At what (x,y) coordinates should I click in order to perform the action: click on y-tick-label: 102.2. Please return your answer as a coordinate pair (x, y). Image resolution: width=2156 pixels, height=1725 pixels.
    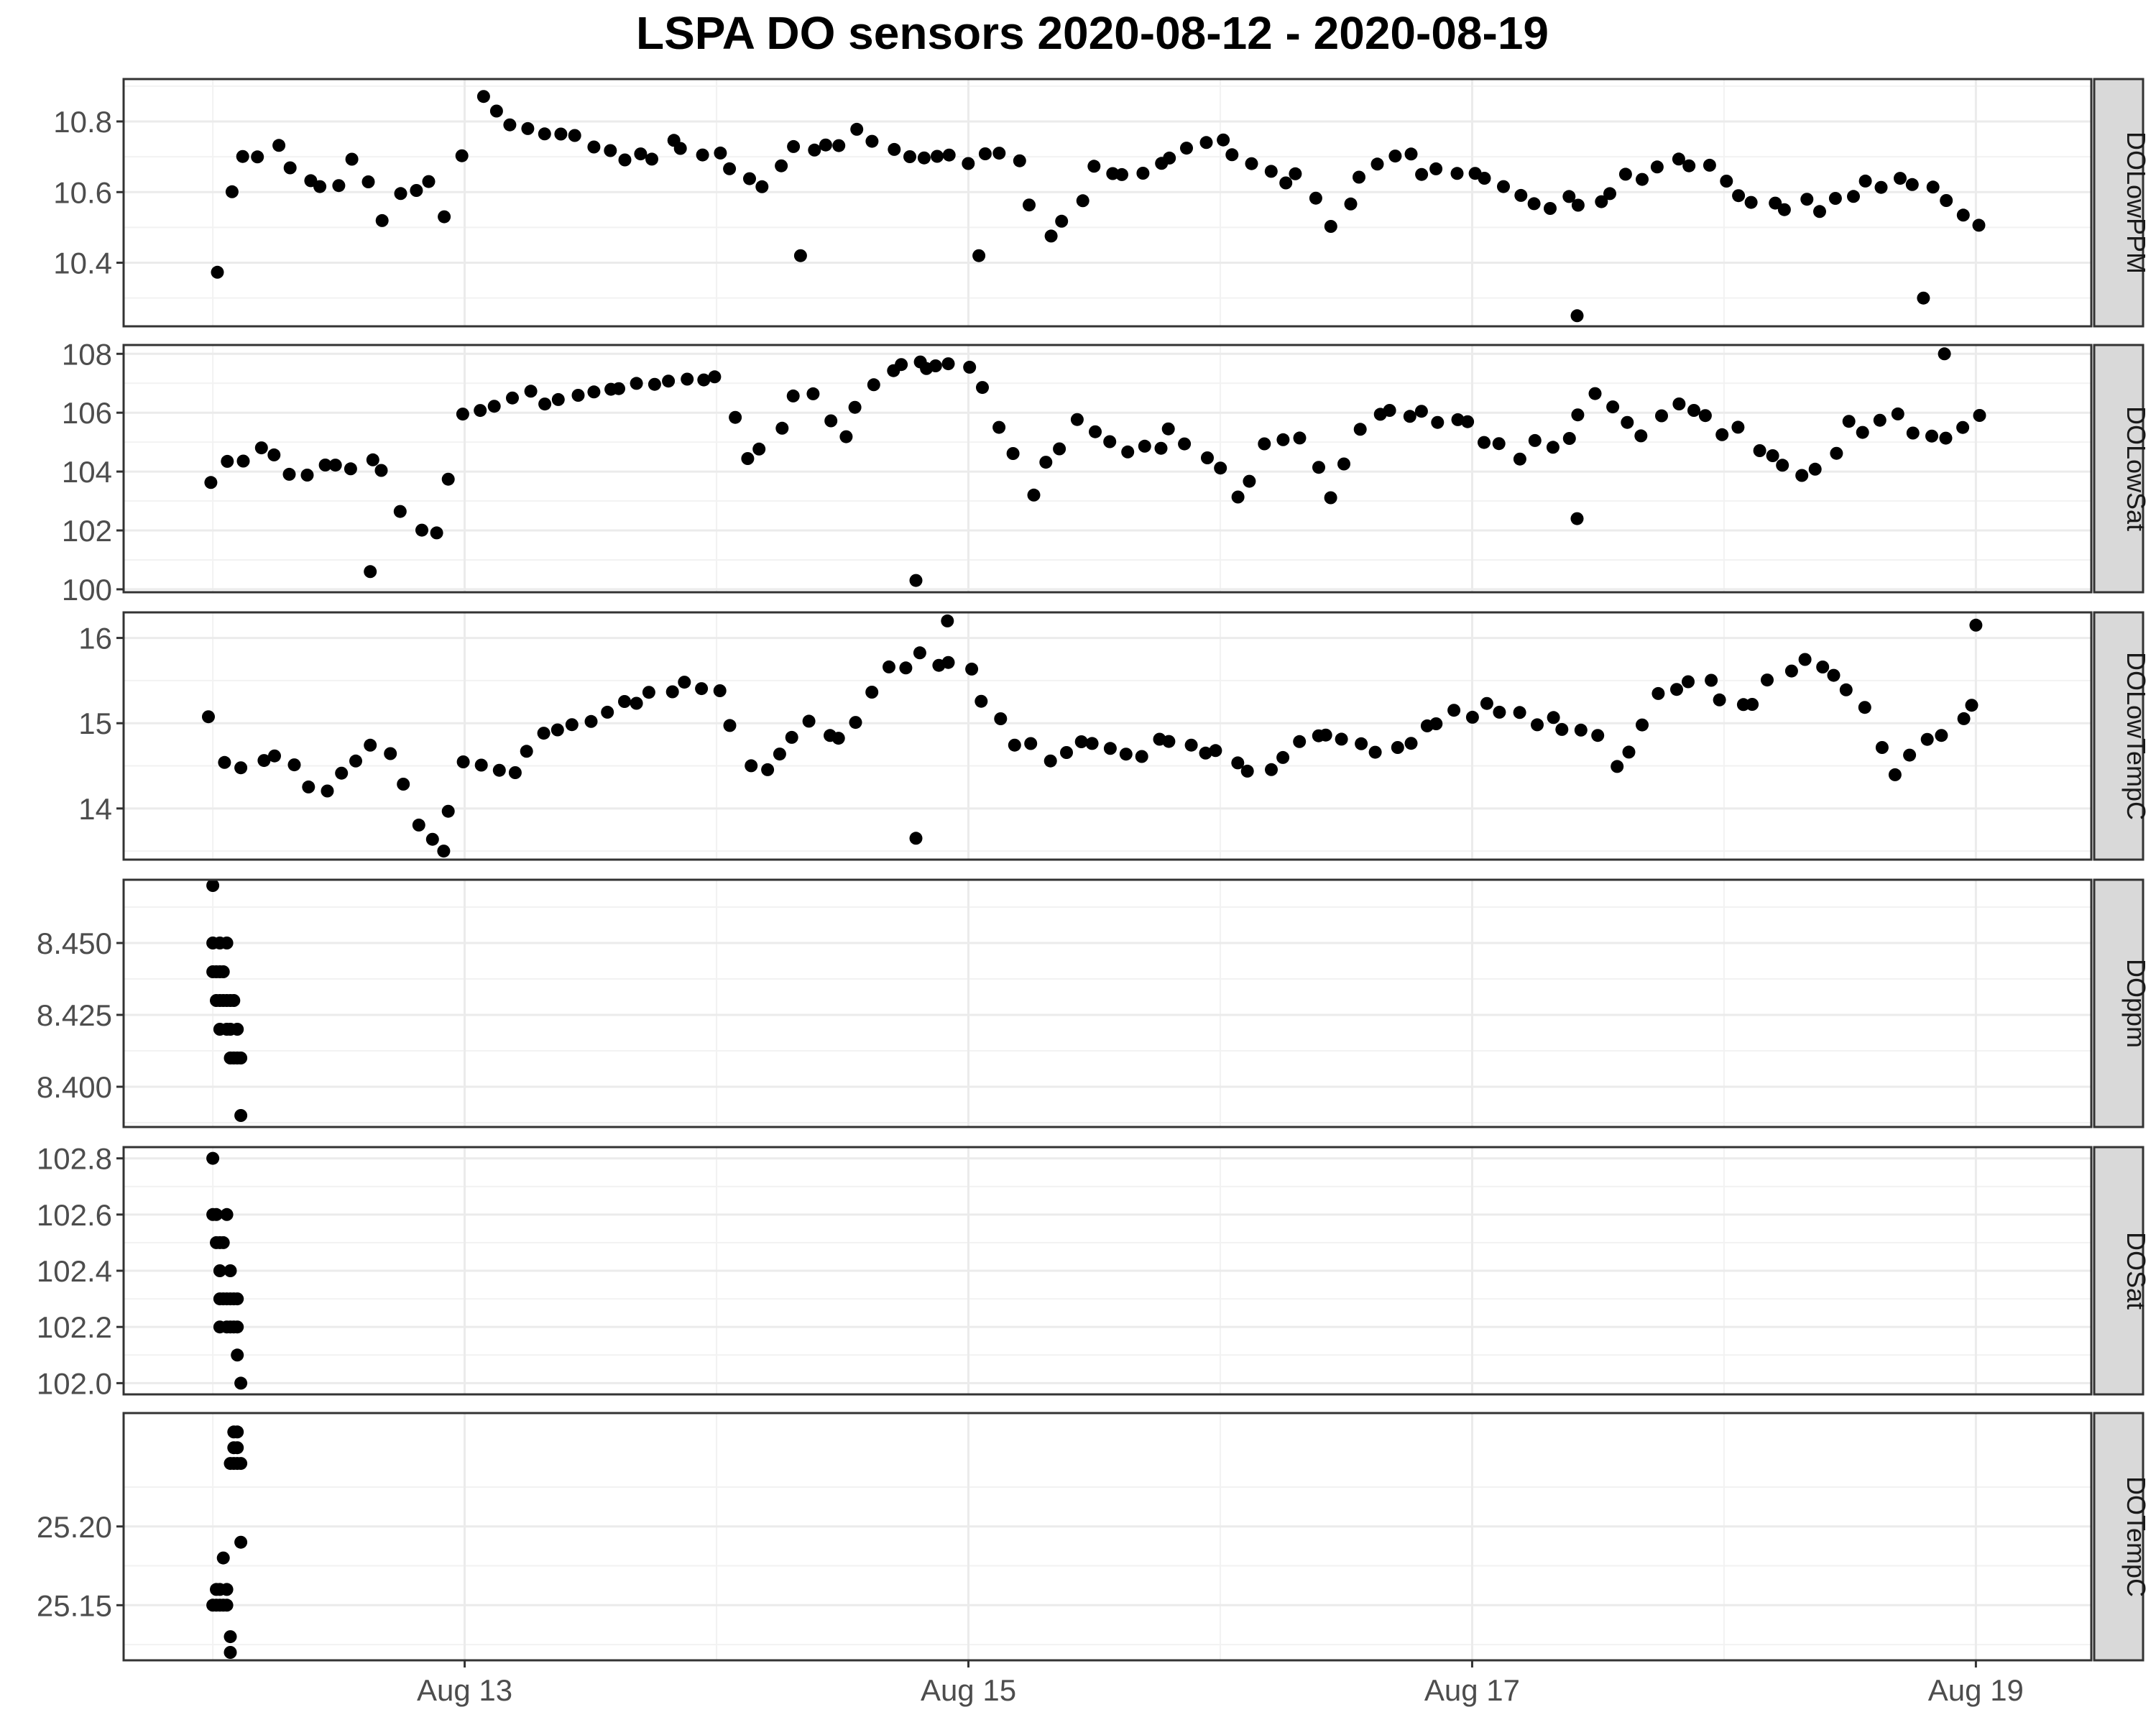
    Looking at the image, I should click on (75, 1327).